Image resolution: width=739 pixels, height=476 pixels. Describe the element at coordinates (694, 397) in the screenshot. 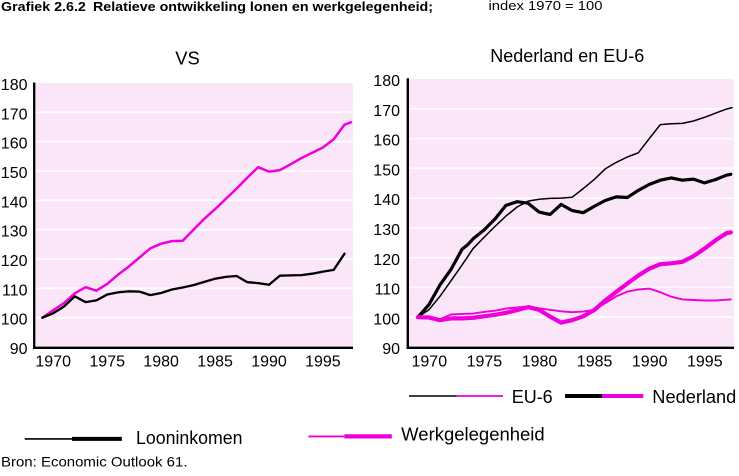

I see `svg-text: Nederland` at that location.